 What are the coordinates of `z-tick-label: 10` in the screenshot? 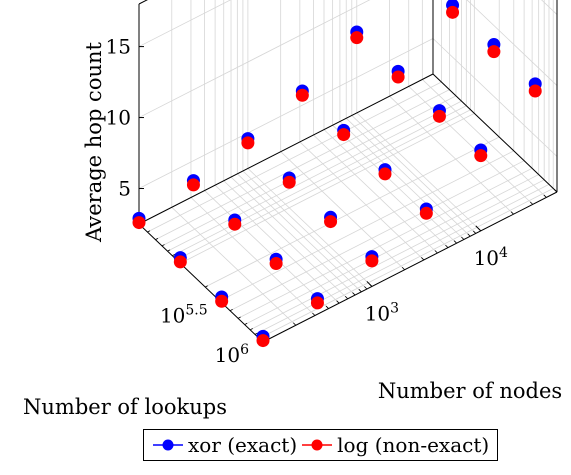 It's located at (118, 118).